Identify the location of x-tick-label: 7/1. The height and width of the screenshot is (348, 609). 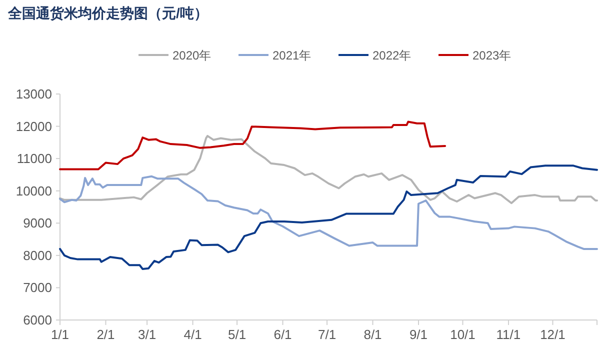
(327, 334).